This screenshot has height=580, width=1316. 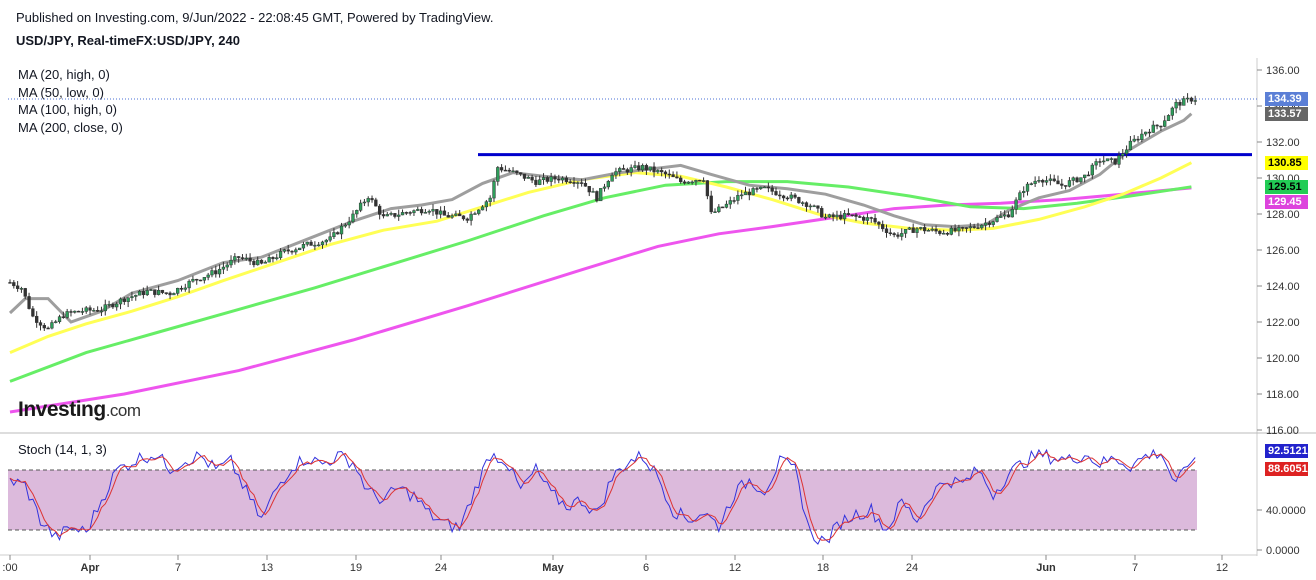 I want to click on stoch-tick-label: 40.0000, so click(x=1286, y=511).